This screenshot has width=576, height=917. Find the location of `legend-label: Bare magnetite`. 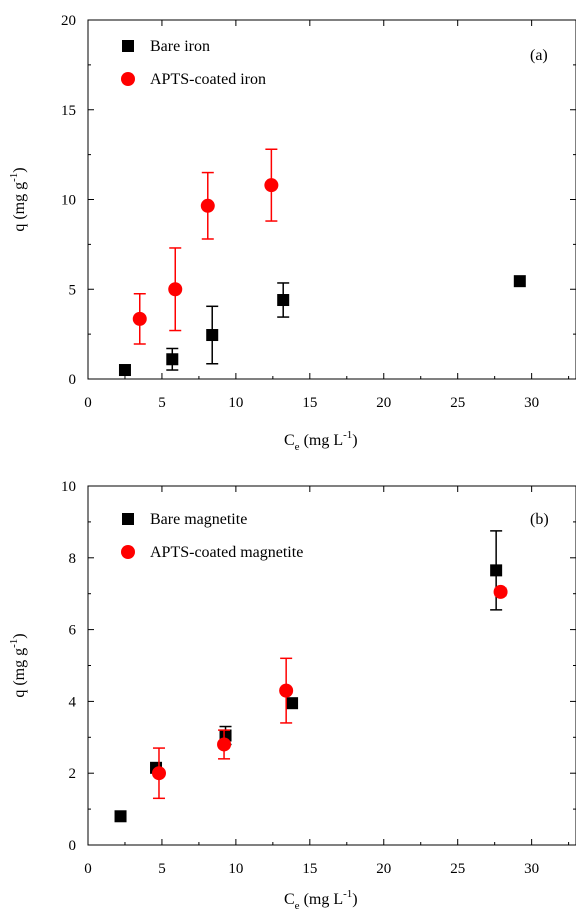

legend-label: Bare magnetite is located at coordinates (198, 519).